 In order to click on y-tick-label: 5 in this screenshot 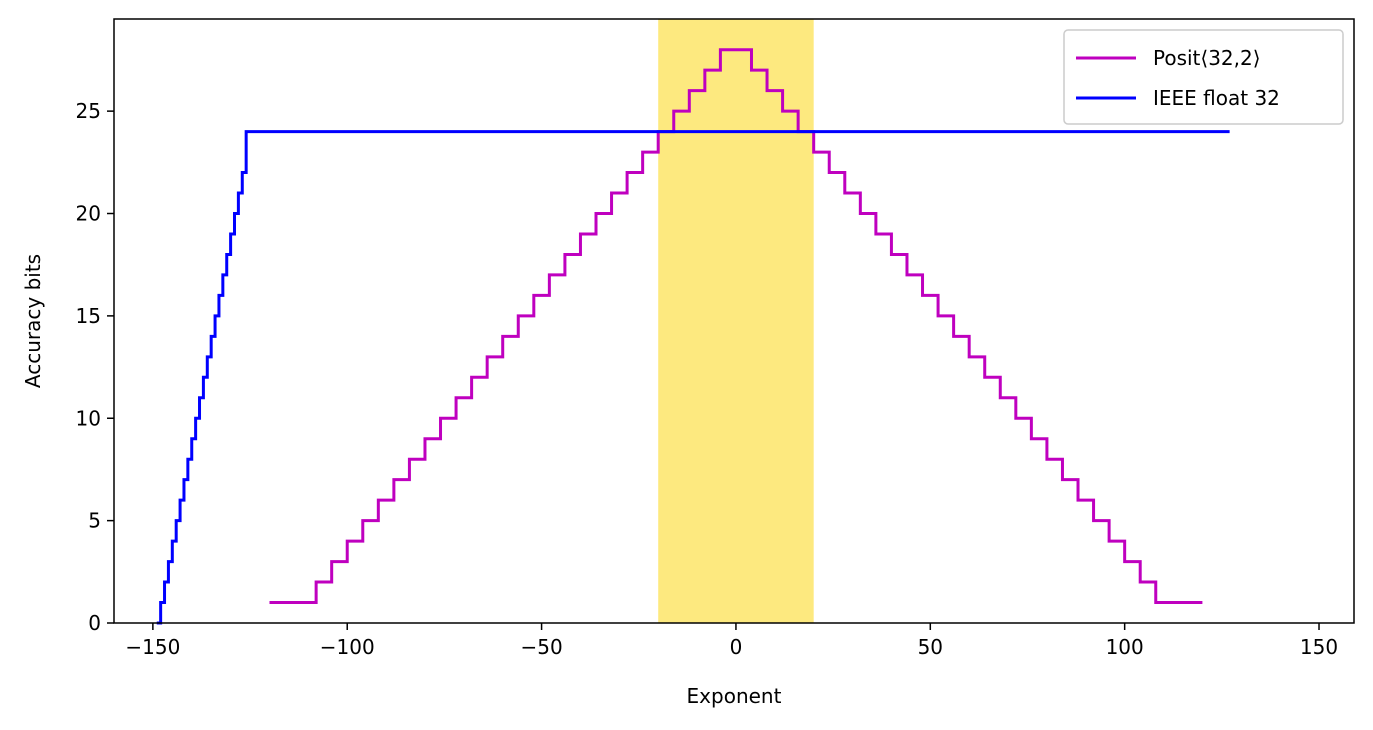, I will do `click(94, 521)`.